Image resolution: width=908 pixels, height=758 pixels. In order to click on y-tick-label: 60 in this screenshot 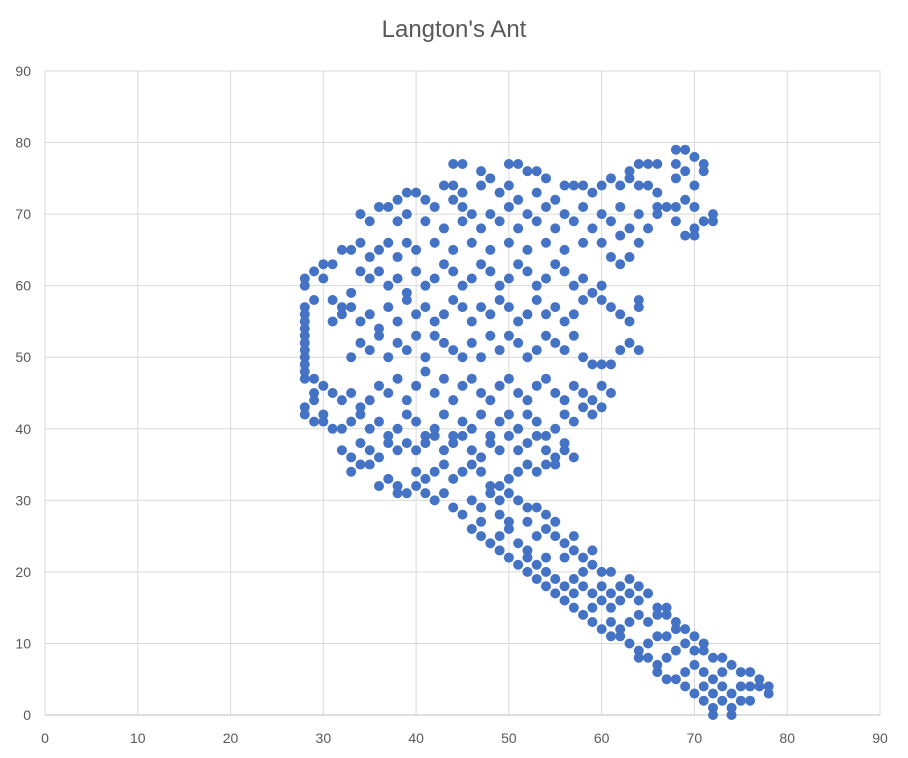, I will do `click(23, 286)`.